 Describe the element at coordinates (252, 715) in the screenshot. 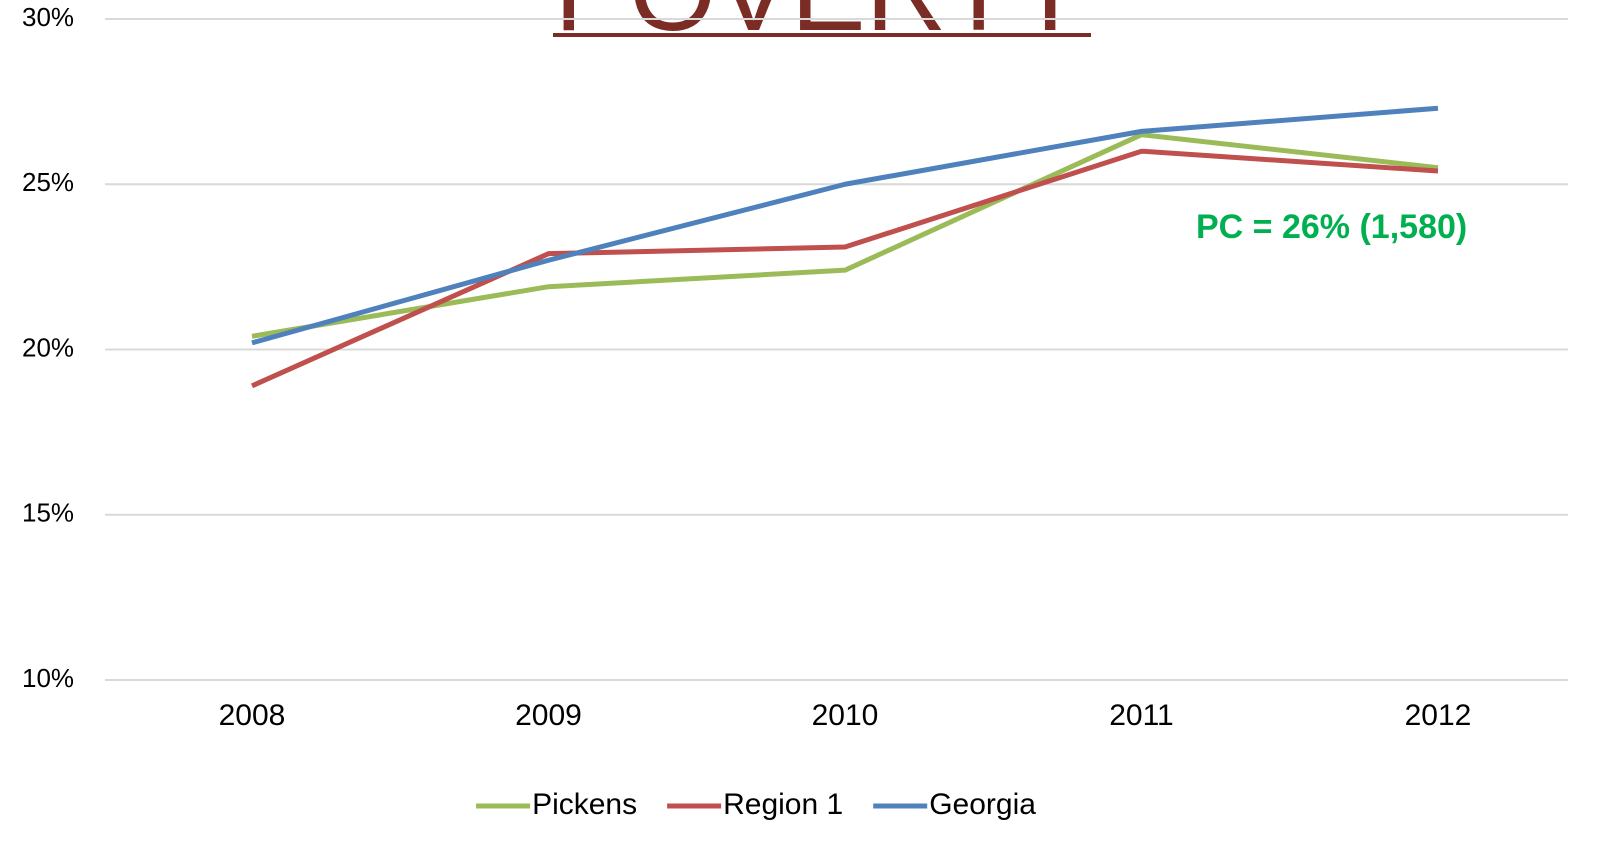

I see `x-tick-label: 2008` at that location.